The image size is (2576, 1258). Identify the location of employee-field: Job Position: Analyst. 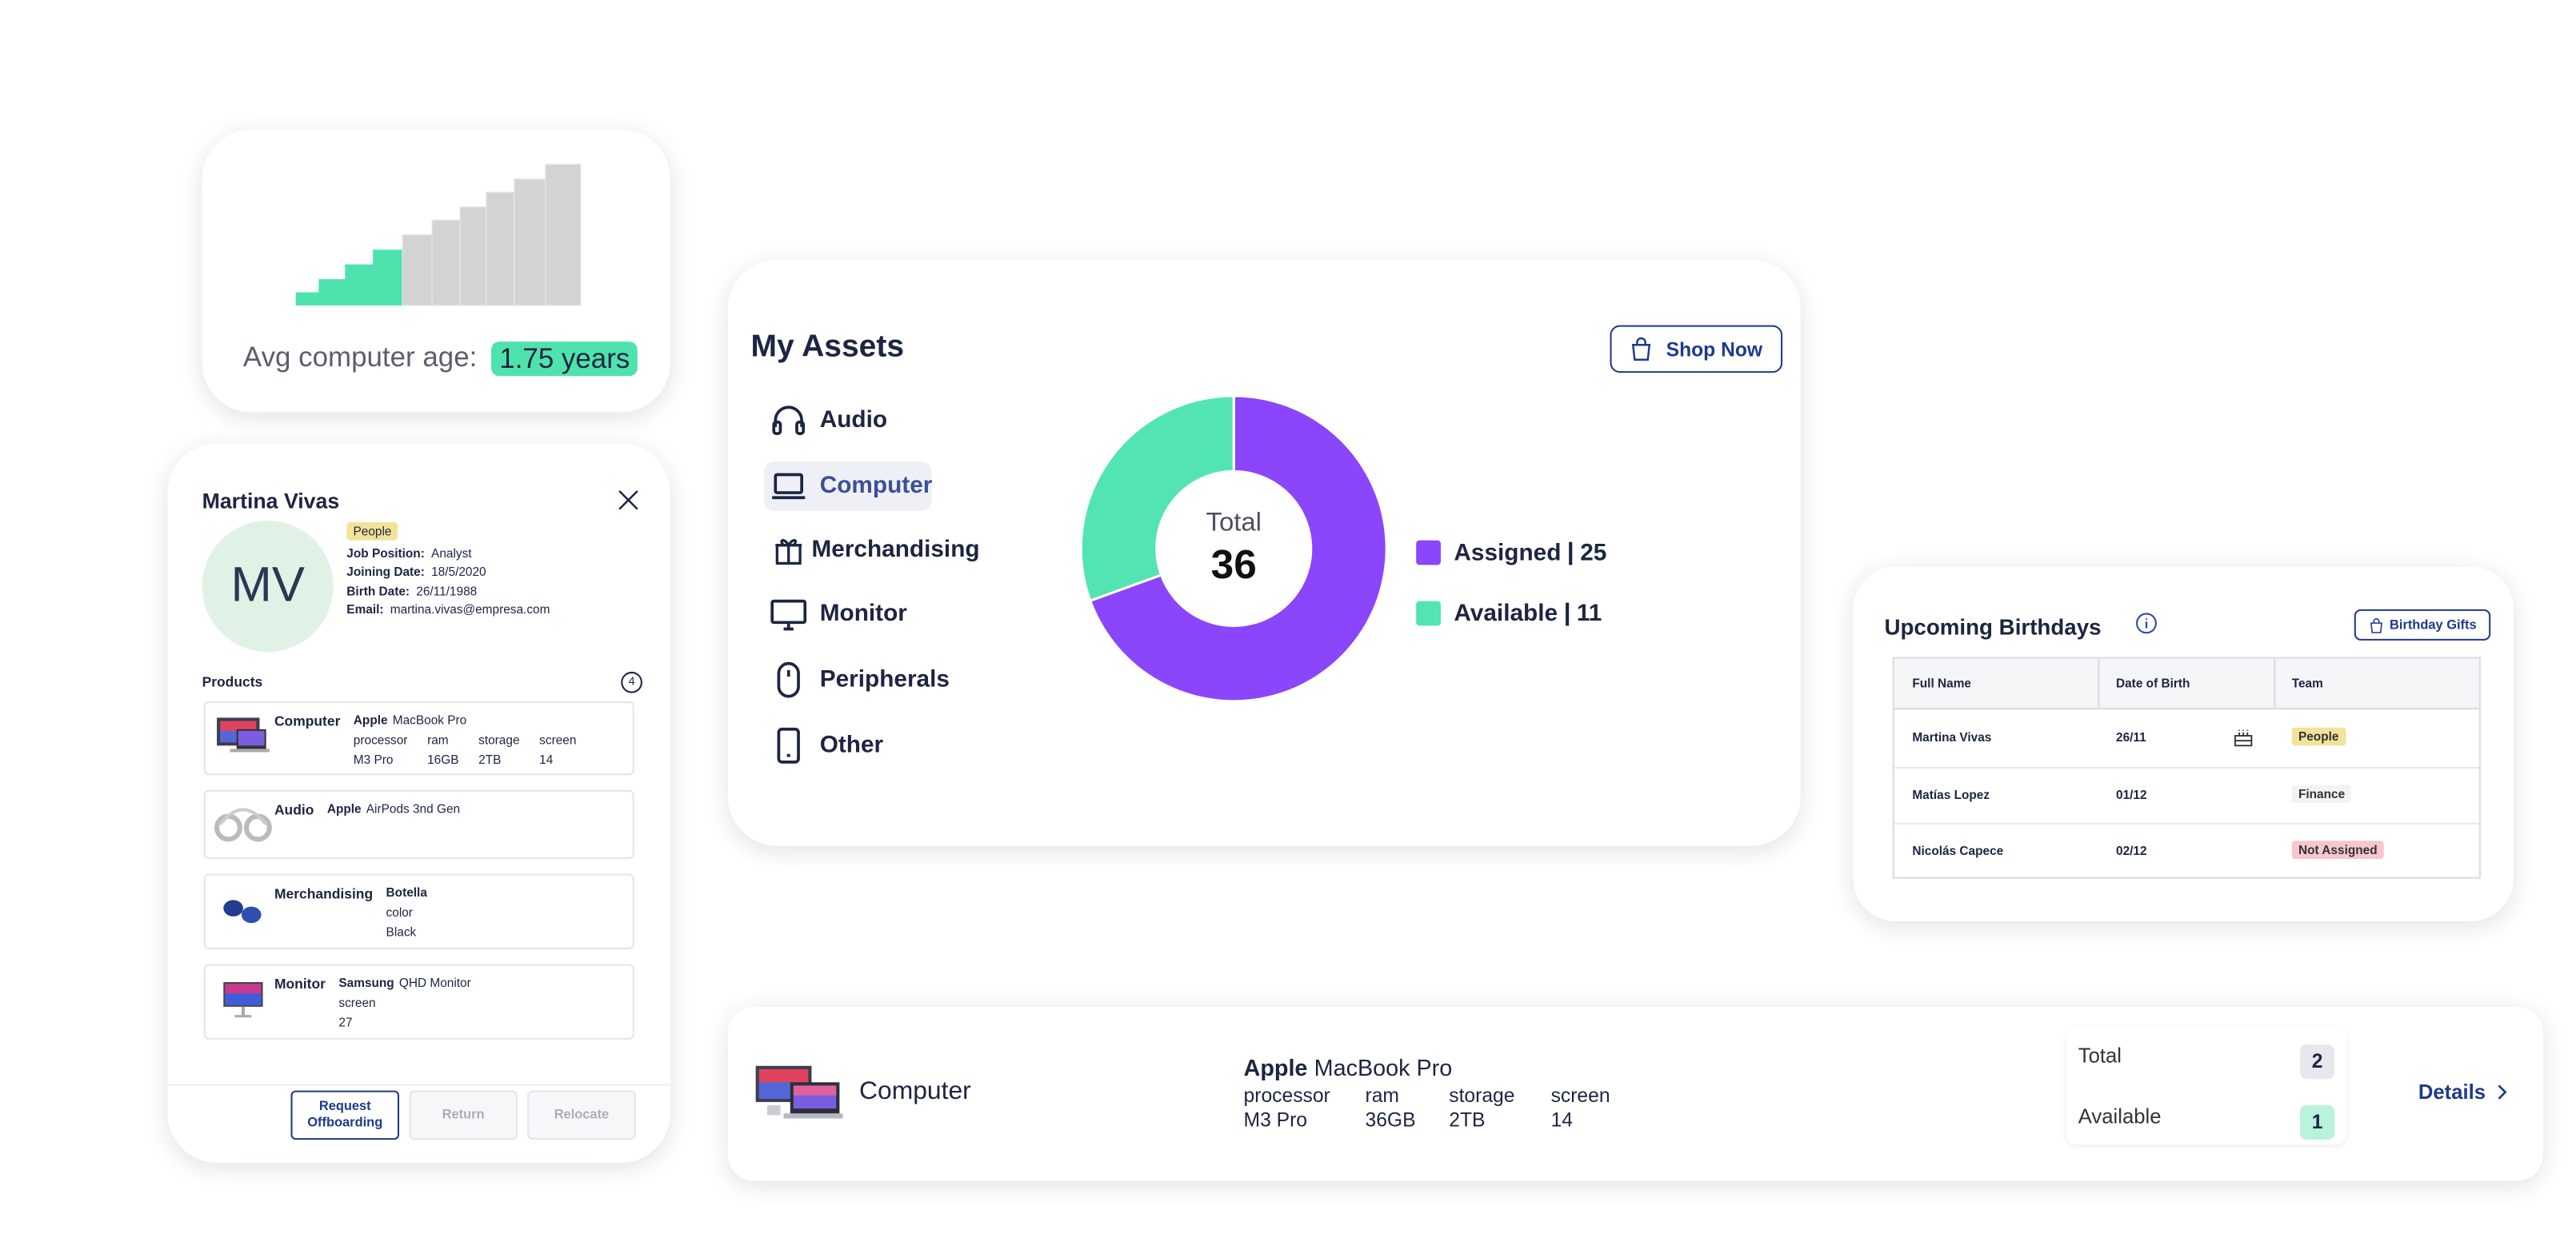
(408, 553).